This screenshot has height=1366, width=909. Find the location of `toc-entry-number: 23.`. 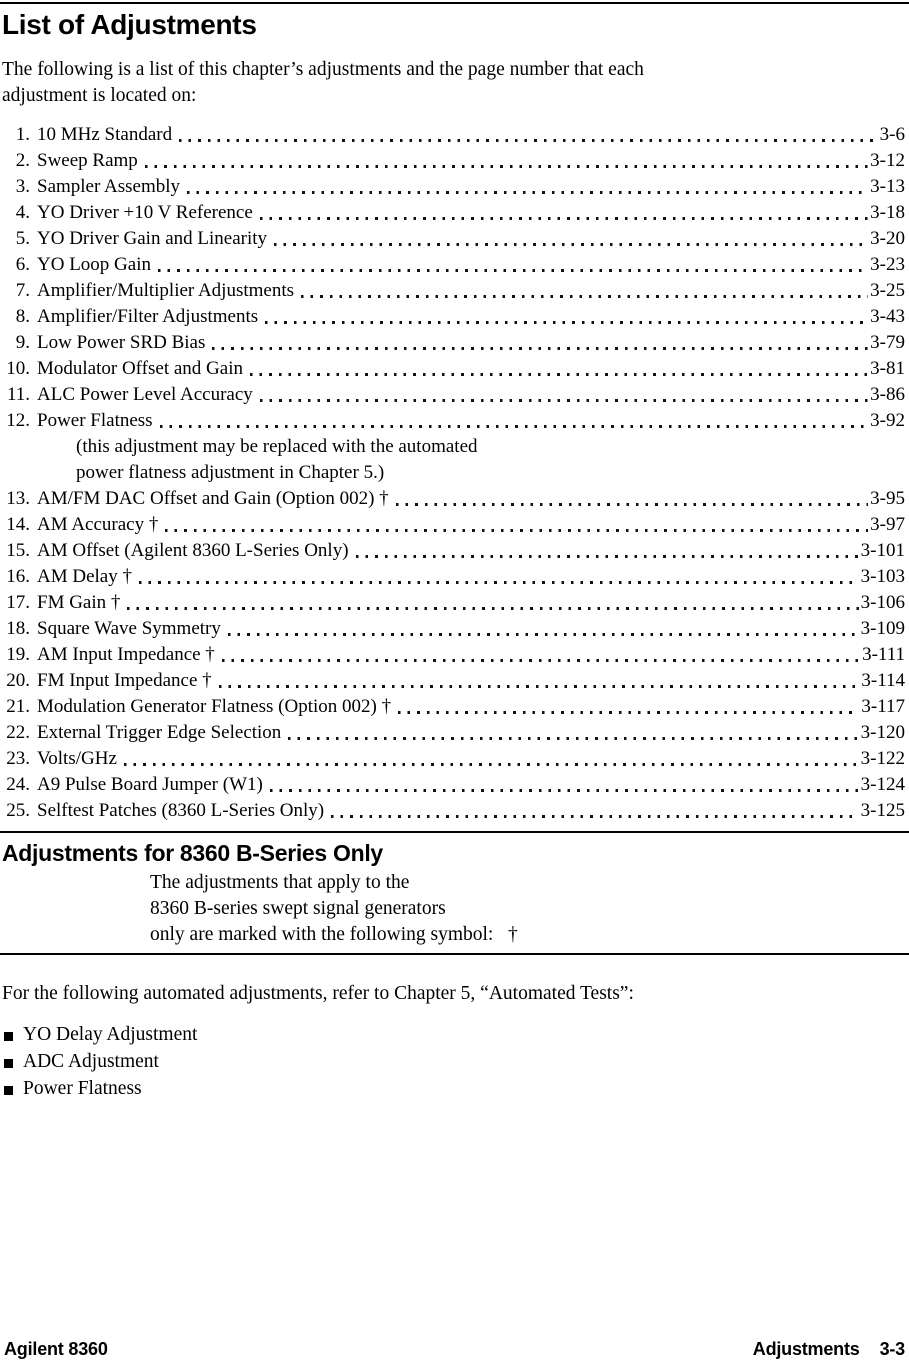

toc-entry-number: 23. is located at coordinates (18, 758).